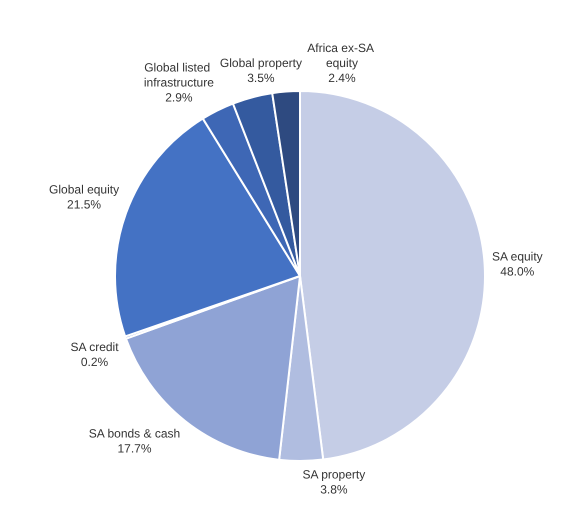 This screenshot has width=581, height=511. What do you see at coordinates (94, 362) in the screenshot?
I see `data-label: 0.2%` at bounding box center [94, 362].